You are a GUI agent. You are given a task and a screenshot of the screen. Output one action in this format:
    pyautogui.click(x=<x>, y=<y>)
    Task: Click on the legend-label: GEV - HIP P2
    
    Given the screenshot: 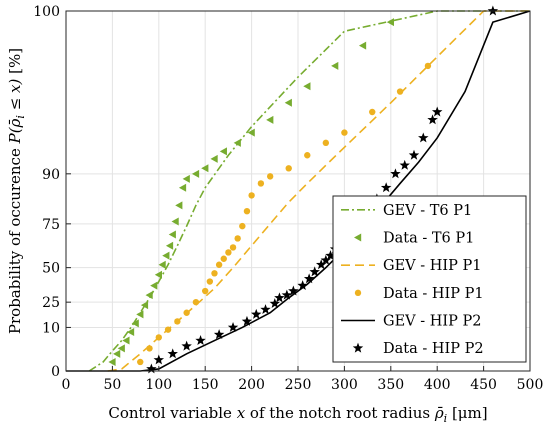 What is the action you would take?
    pyautogui.click(x=432, y=322)
    